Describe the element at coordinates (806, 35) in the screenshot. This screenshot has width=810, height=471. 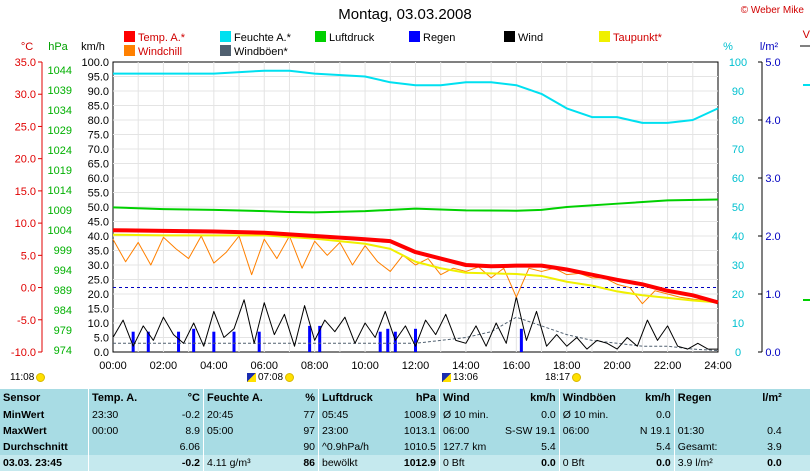
I see `cut-off-label: V` at that location.